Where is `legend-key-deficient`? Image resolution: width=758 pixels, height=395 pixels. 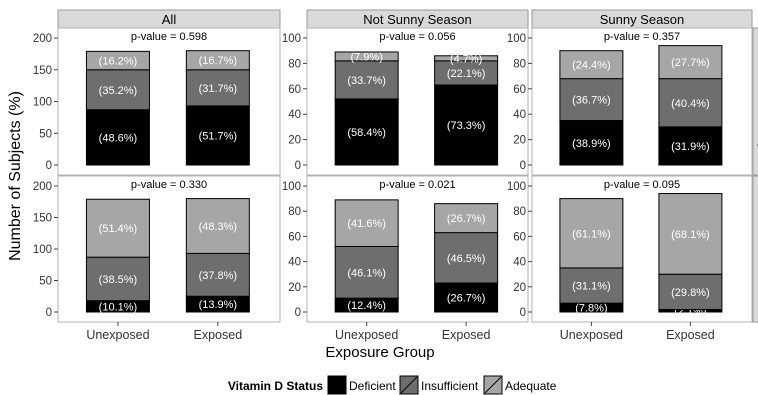 legend-key-deficient is located at coordinates (337, 385).